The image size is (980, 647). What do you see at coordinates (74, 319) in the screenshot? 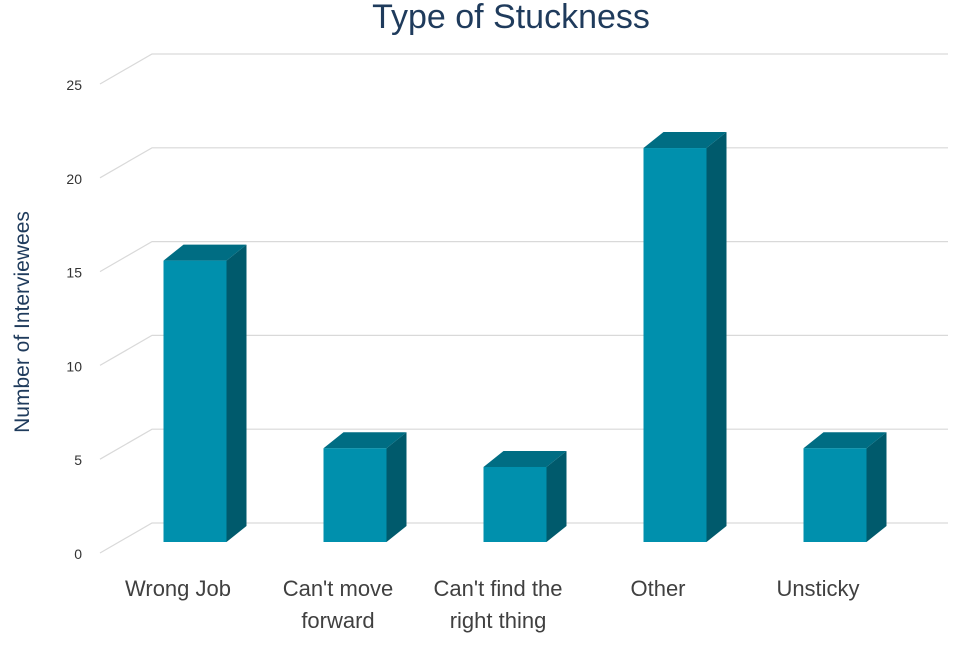
I see `y-axis-ticks: 0 5 10 15 20 25` at bounding box center [74, 319].